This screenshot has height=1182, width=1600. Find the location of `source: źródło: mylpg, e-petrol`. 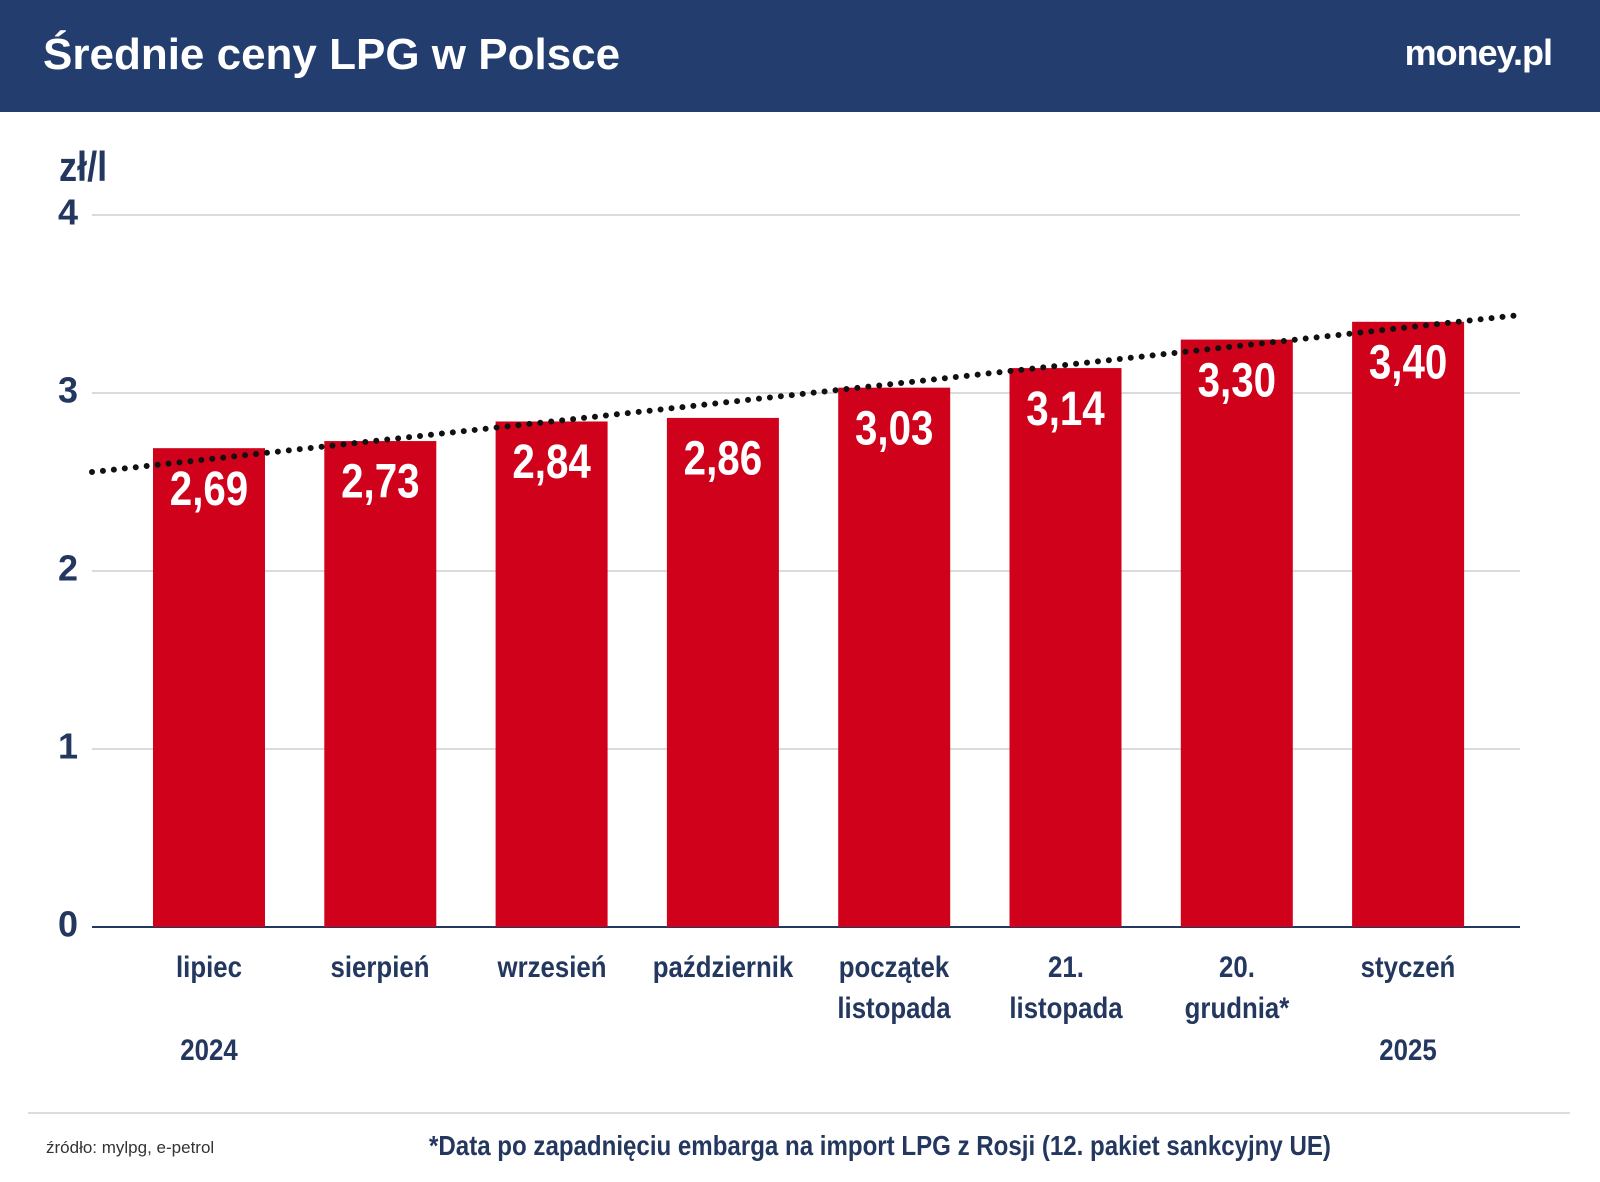

source: źródło: mylpg, e-petrol is located at coordinates (130, 1147).